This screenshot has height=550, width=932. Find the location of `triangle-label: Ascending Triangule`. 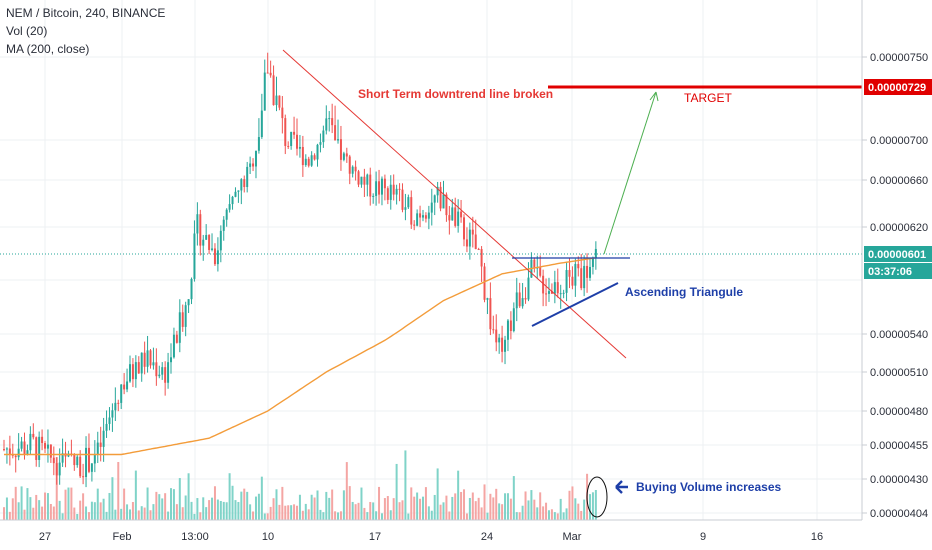

triangle-label: Ascending Triangule is located at coordinates (684, 292).